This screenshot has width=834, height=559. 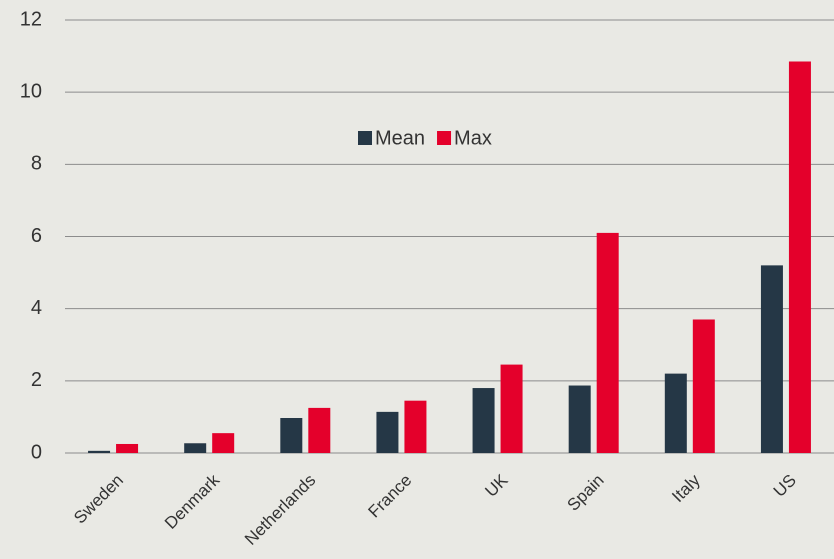 What do you see at coordinates (473, 138) in the screenshot?
I see `legend-label: Max` at bounding box center [473, 138].